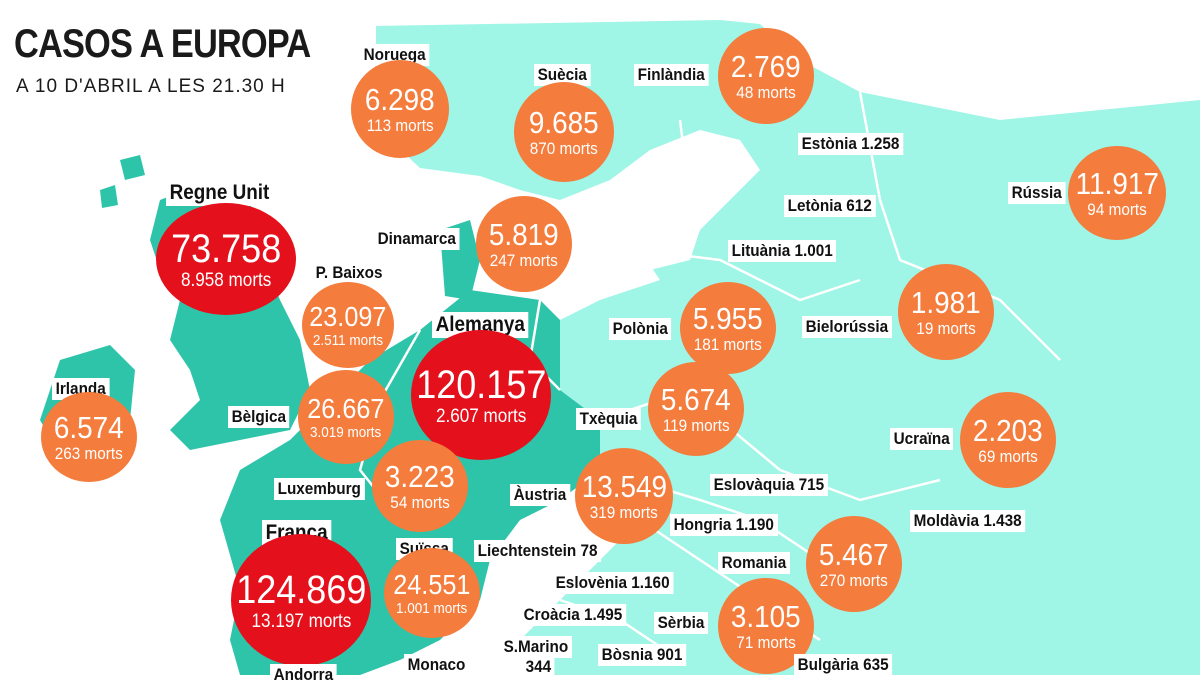  I want to click on cases-luxemburg: 3.223, so click(420, 476).